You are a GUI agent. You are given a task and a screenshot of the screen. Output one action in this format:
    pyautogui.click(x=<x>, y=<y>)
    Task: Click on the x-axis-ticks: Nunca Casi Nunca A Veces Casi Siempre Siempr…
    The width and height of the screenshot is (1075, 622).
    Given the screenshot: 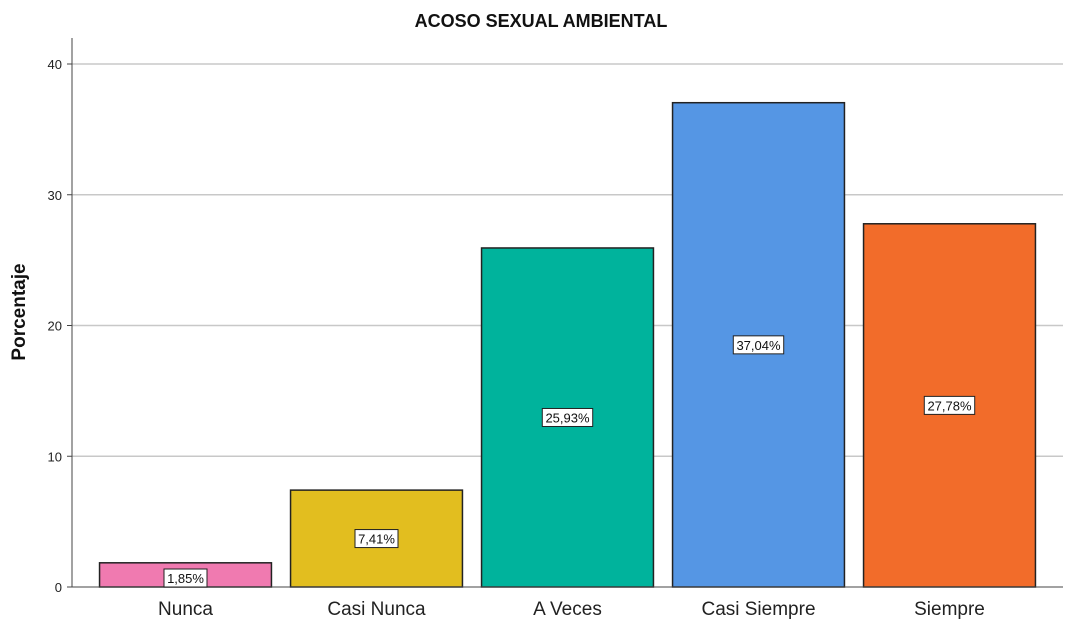 What is the action you would take?
    pyautogui.click(x=571, y=609)
    